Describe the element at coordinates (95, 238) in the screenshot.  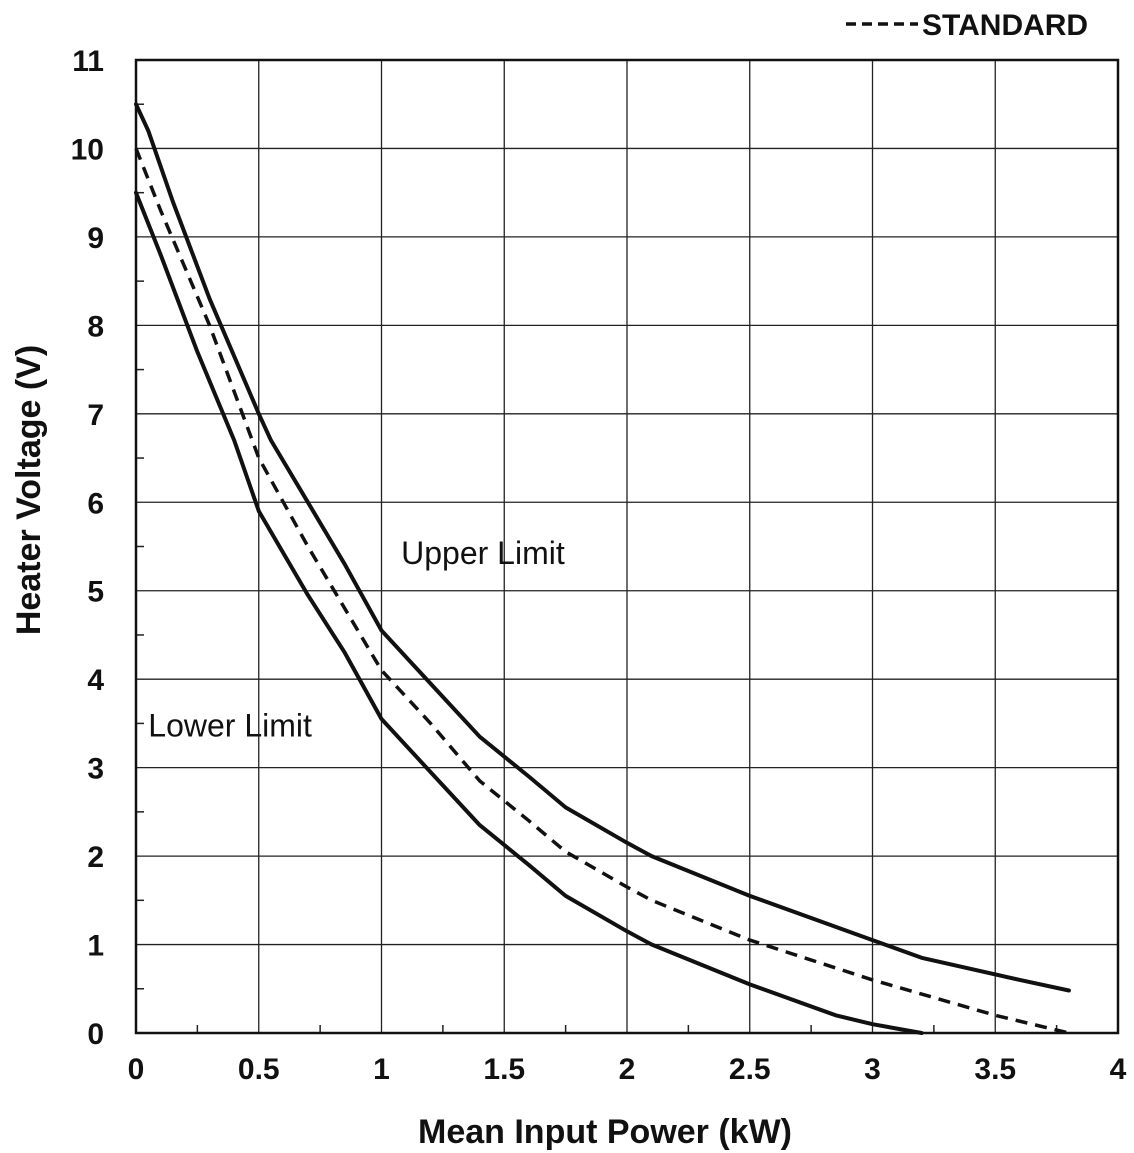
I see `y-tick-label: 9` at that location.